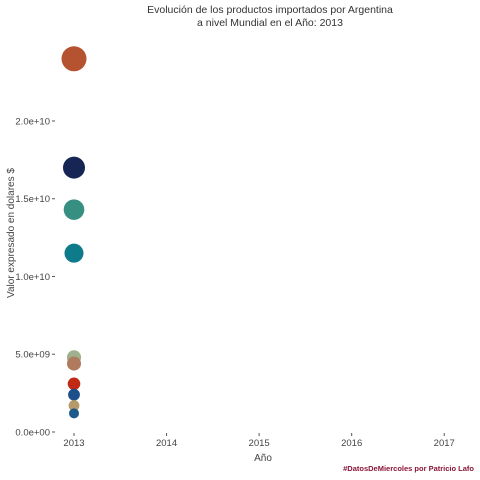 This screenshot has width=480, height=480. Describe the element at coordinates (351, 443) in the screenshot. I see `x-tick-label: 2016` at that location.